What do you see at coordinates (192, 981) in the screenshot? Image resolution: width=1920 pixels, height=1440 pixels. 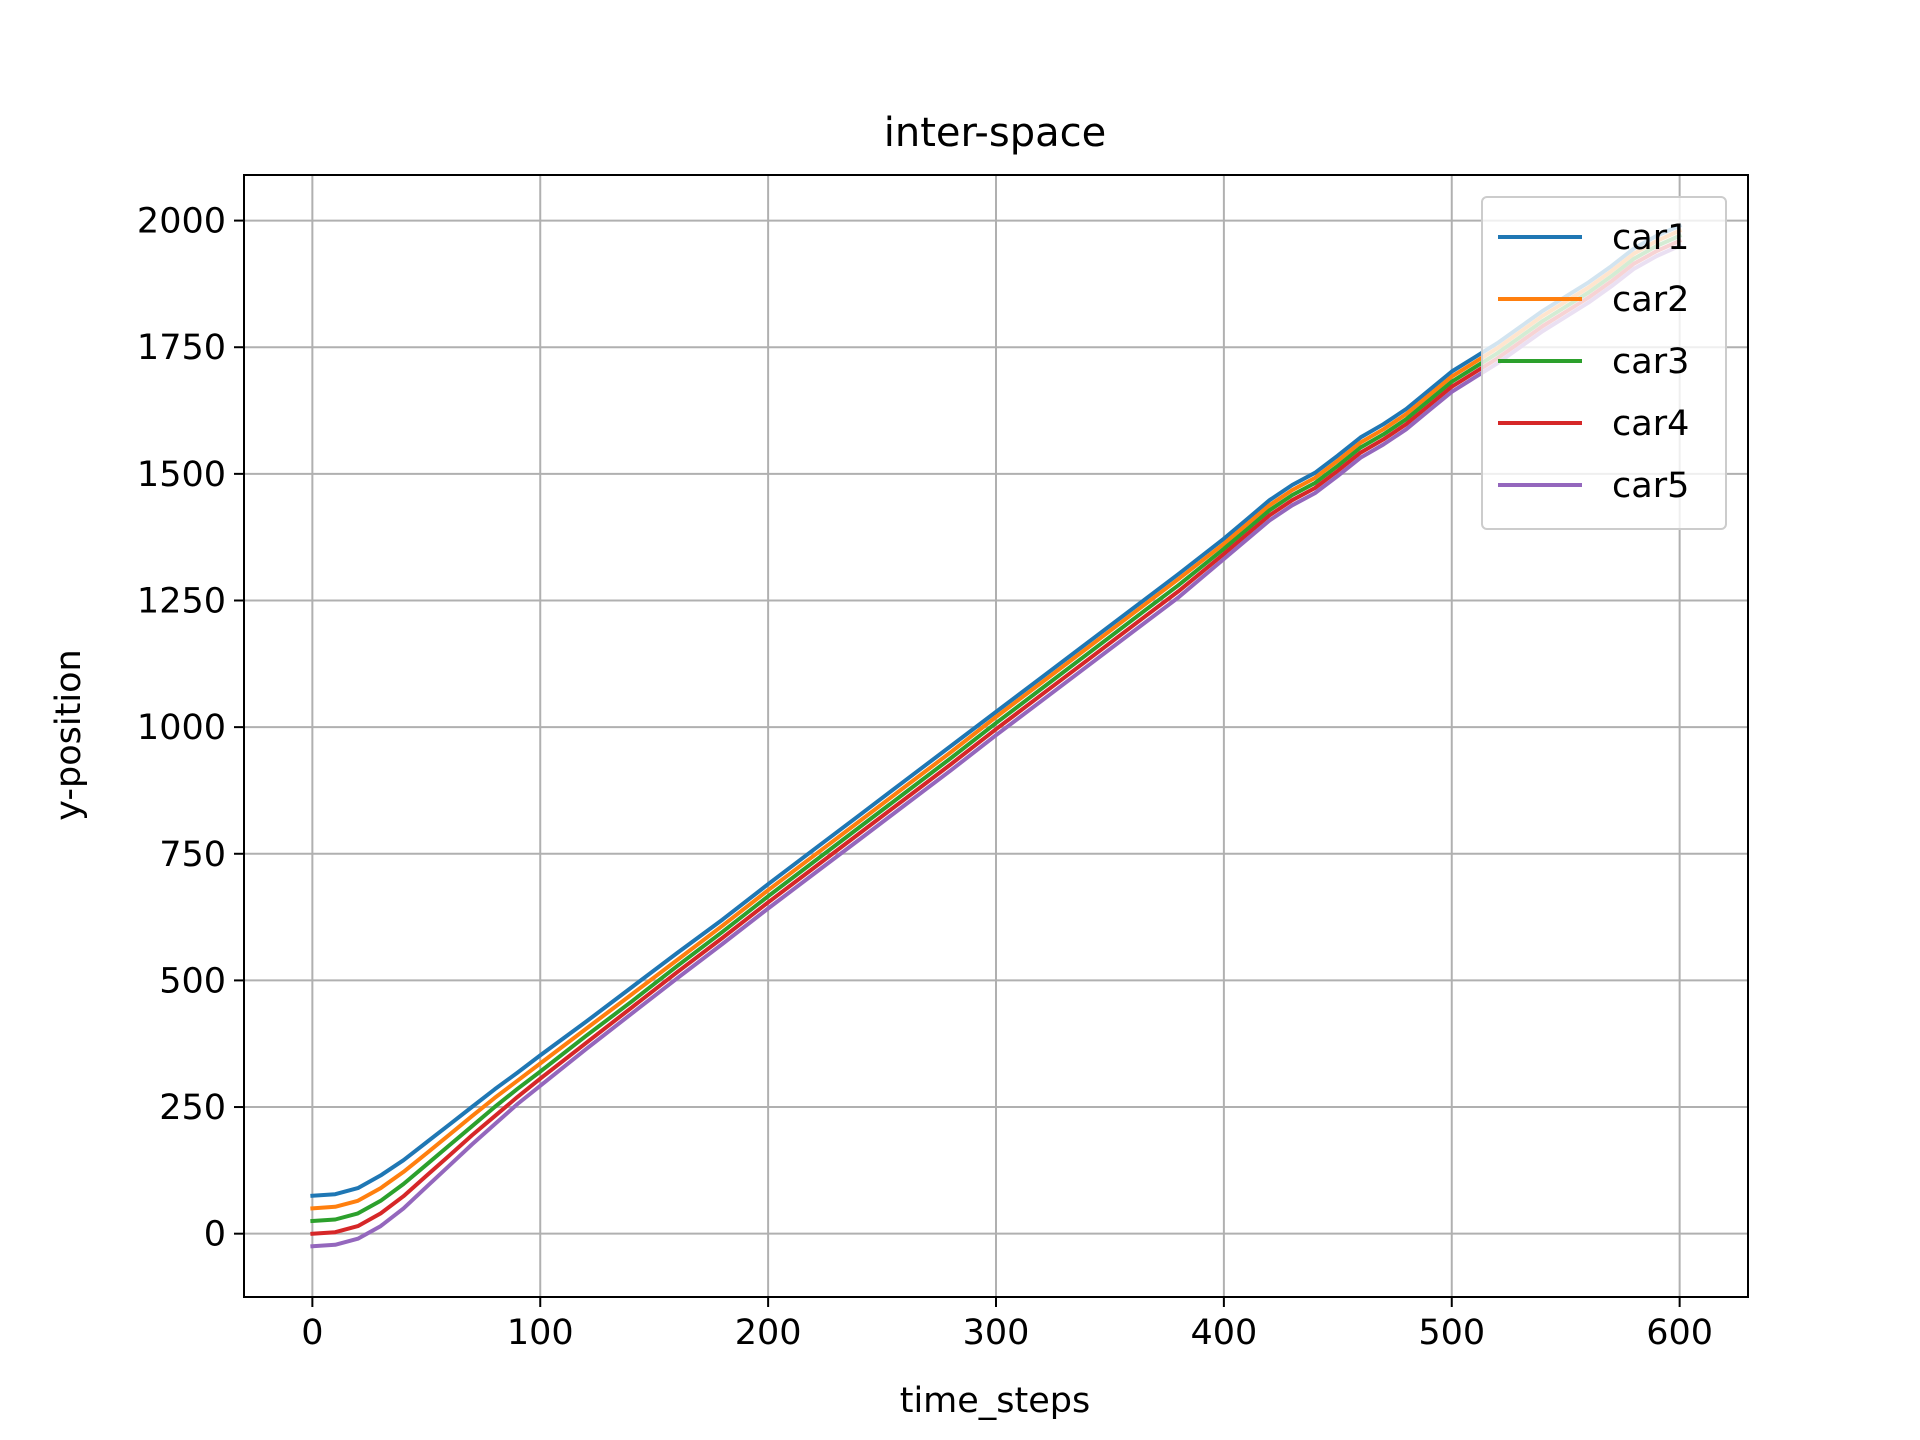 I see `y-tick-label: 500` at bounding box center [192, 981].